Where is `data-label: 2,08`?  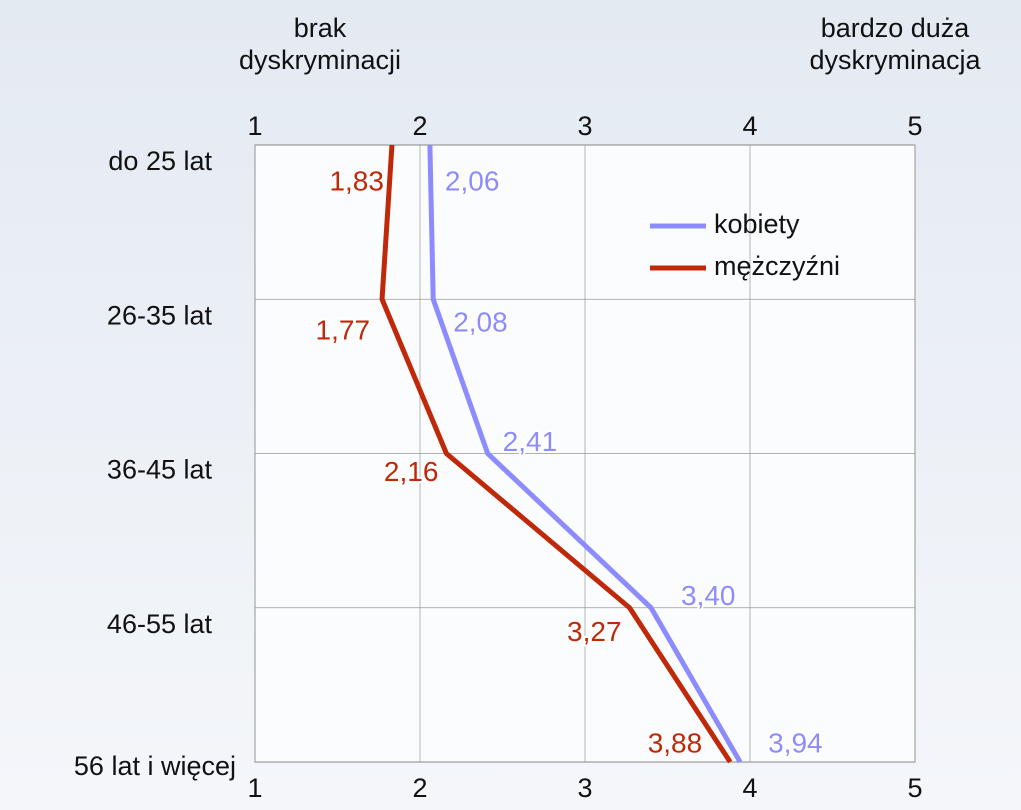 data-label: 2,08 is located at coordinates (480, 322).